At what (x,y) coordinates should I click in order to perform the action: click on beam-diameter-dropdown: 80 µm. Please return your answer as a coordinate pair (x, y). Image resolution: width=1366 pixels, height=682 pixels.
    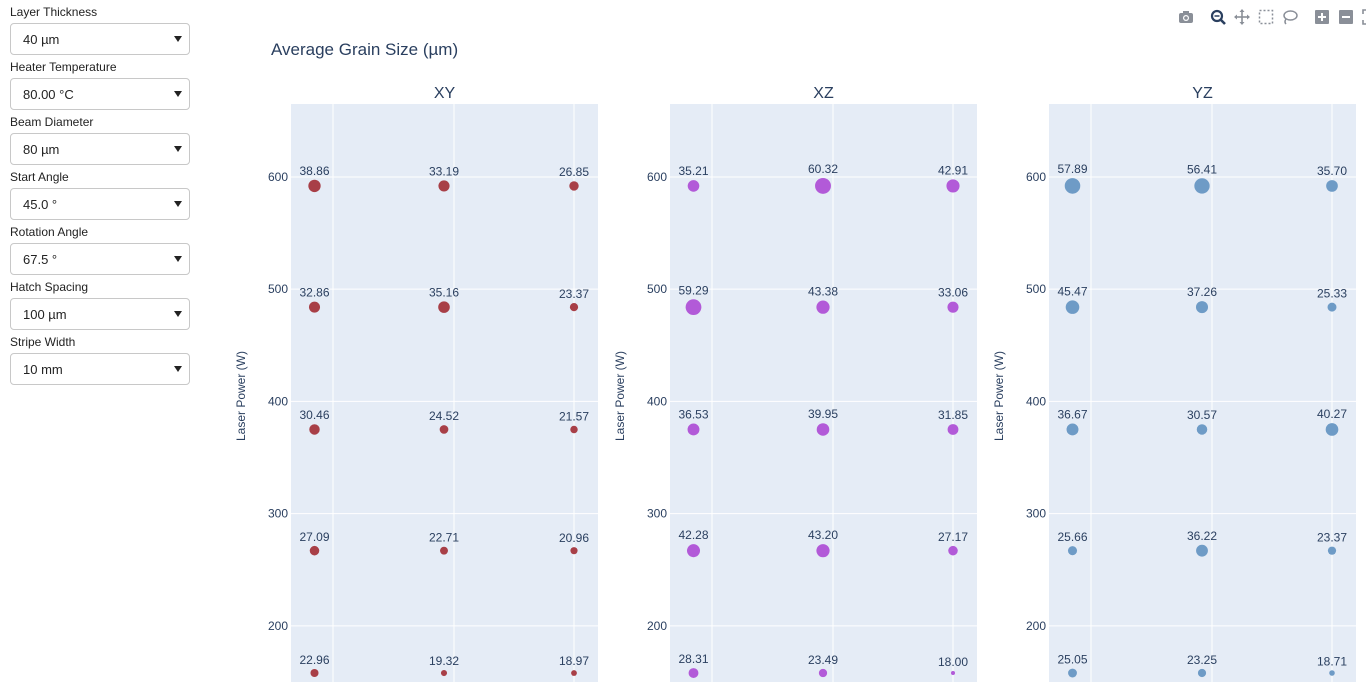
    Looking at the image, I should click on (100, 149).